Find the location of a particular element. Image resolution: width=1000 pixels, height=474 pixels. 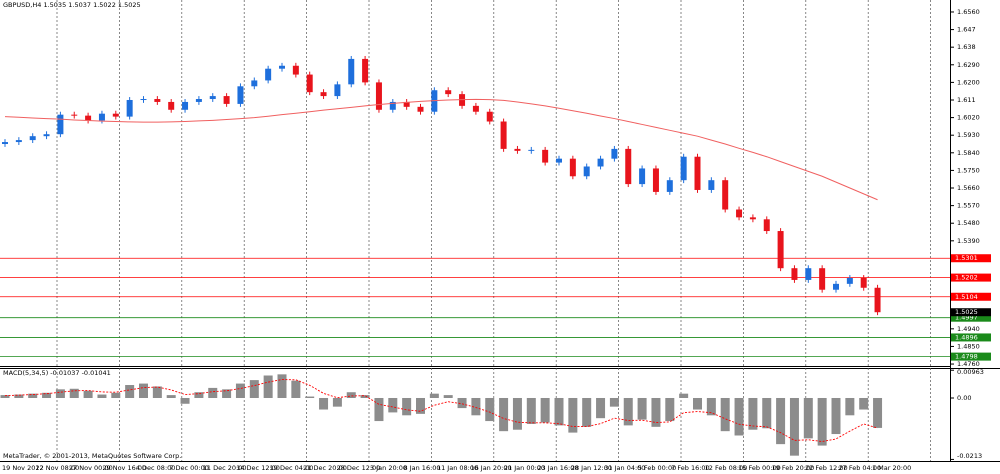

x-tick-label: 19 Dec 04:00 is located at coordinates (292, 468).